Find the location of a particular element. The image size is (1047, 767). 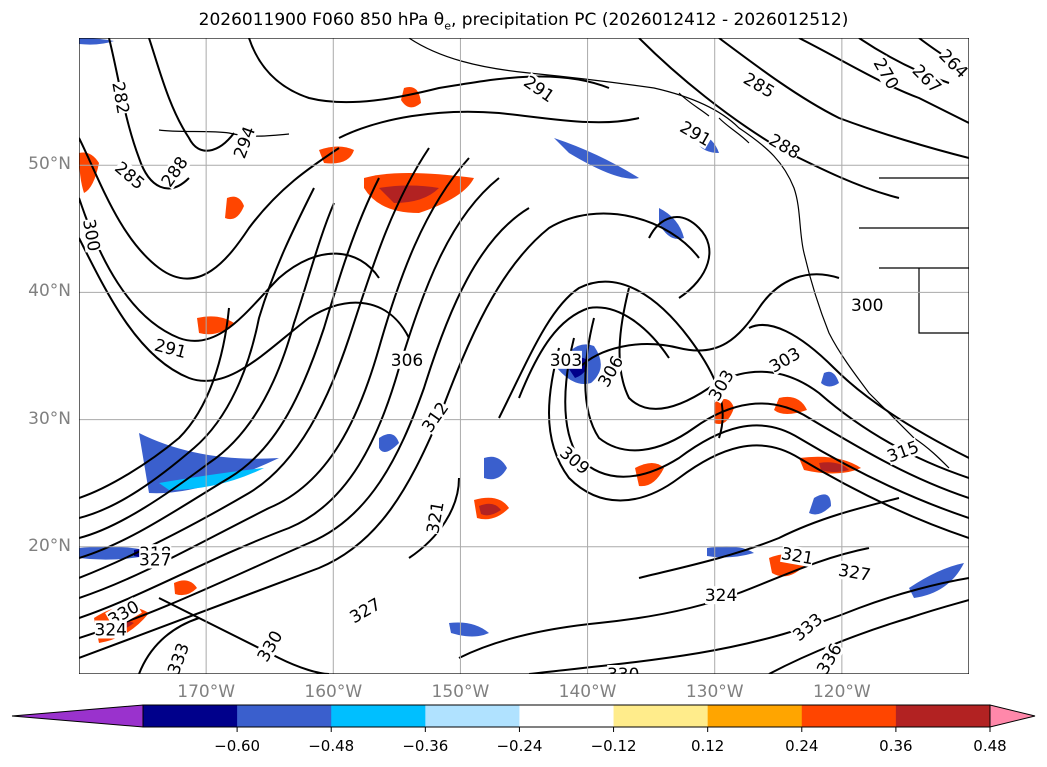

colorbar-outline is located at coordinates (566, 716).